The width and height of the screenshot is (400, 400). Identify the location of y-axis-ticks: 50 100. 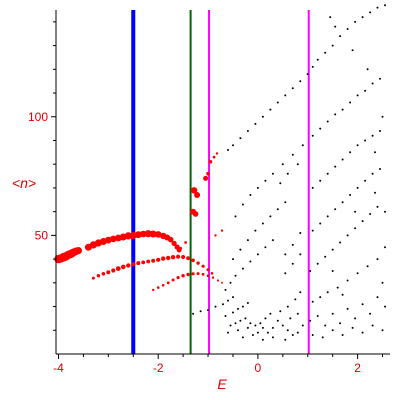
(42, 176).